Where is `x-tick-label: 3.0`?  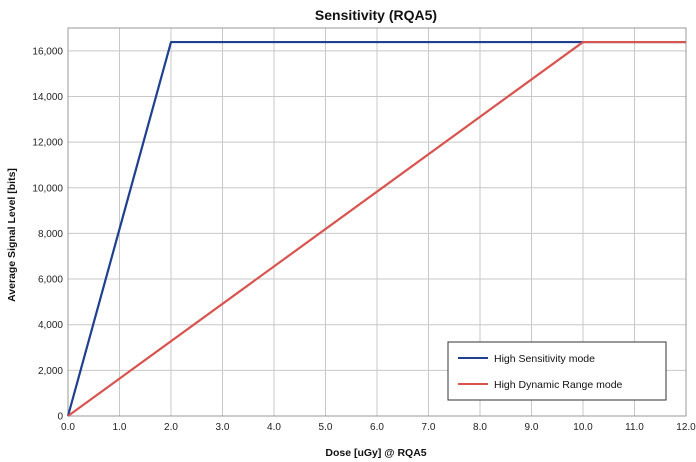 x-tick-label: 3.0 is located at coordinates (223, 427).